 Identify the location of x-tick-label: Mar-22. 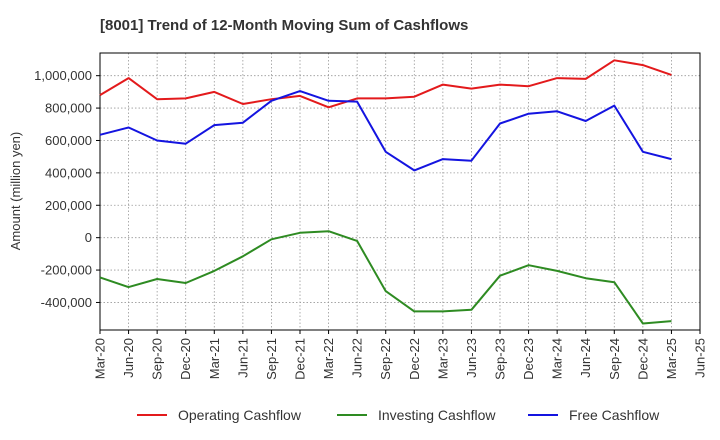
(328, 358).